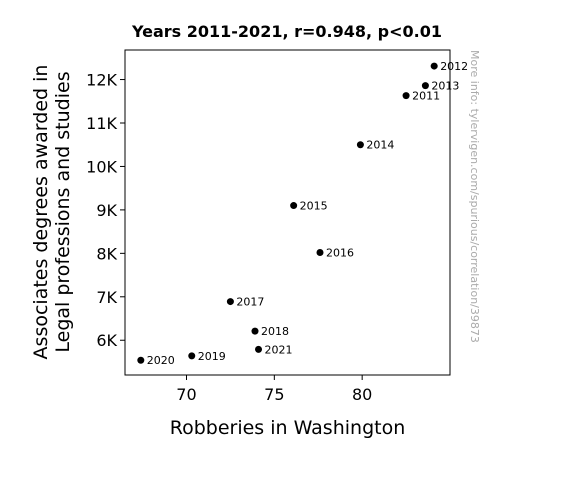  Describe the element at coordinates (250, 302) in the screenshot. I see `point-label: 2017` at that location.